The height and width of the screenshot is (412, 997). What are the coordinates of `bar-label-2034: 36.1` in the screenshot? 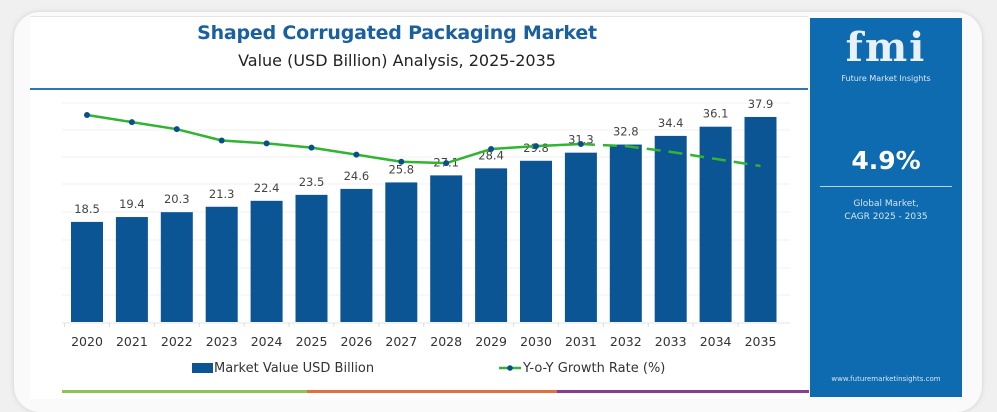 It's located at (716, 114).